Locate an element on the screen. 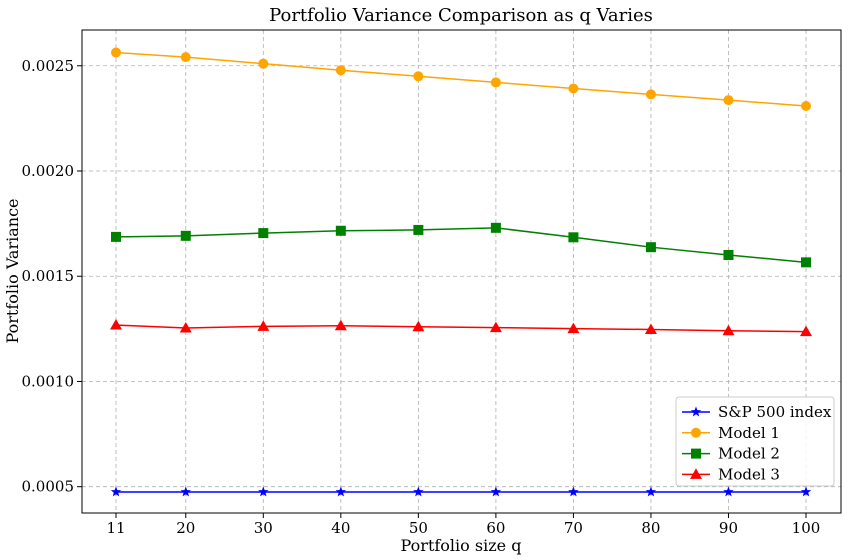 Image resolution: width=848 pixels, height=560 pixels. x-tick-label: 40 is located at coordinates (340, 528).